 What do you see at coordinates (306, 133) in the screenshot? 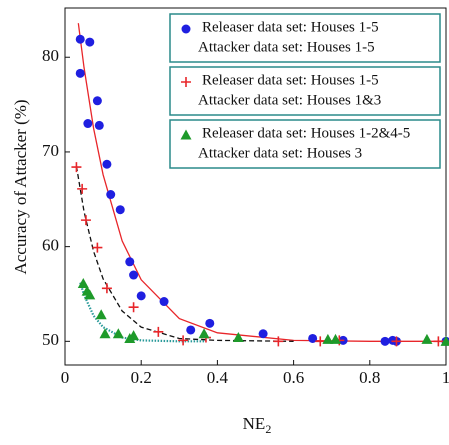
I see `legend-label: Releaser data set: Houses 1-2&4-5` at bounding box center [306, 133].